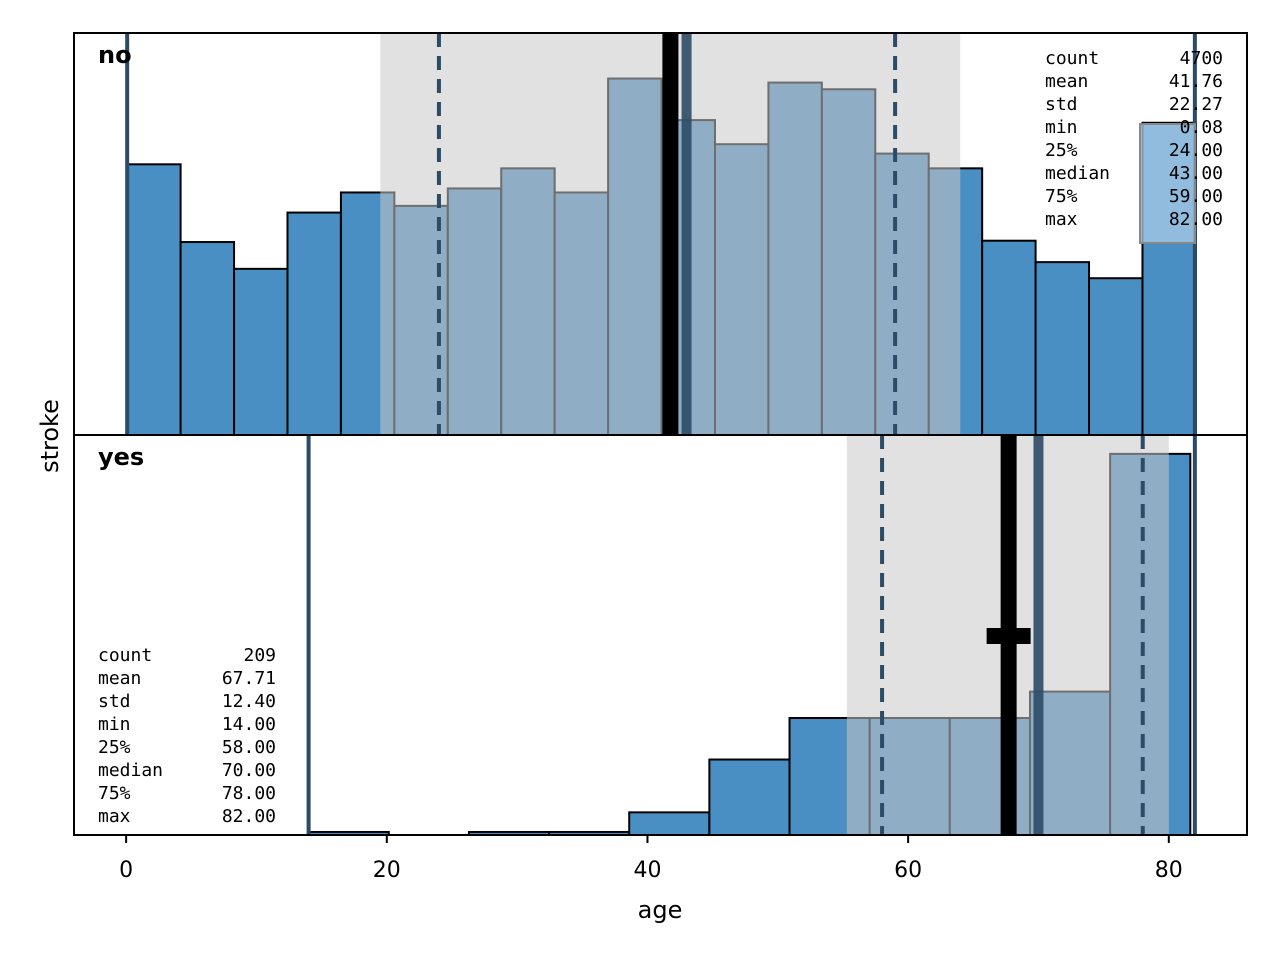 This screenshot has height=960, width=1280. Describe the element at coordinates (249, 770) in the screenshot. I see `stats-value-median: 70.00` at that location.